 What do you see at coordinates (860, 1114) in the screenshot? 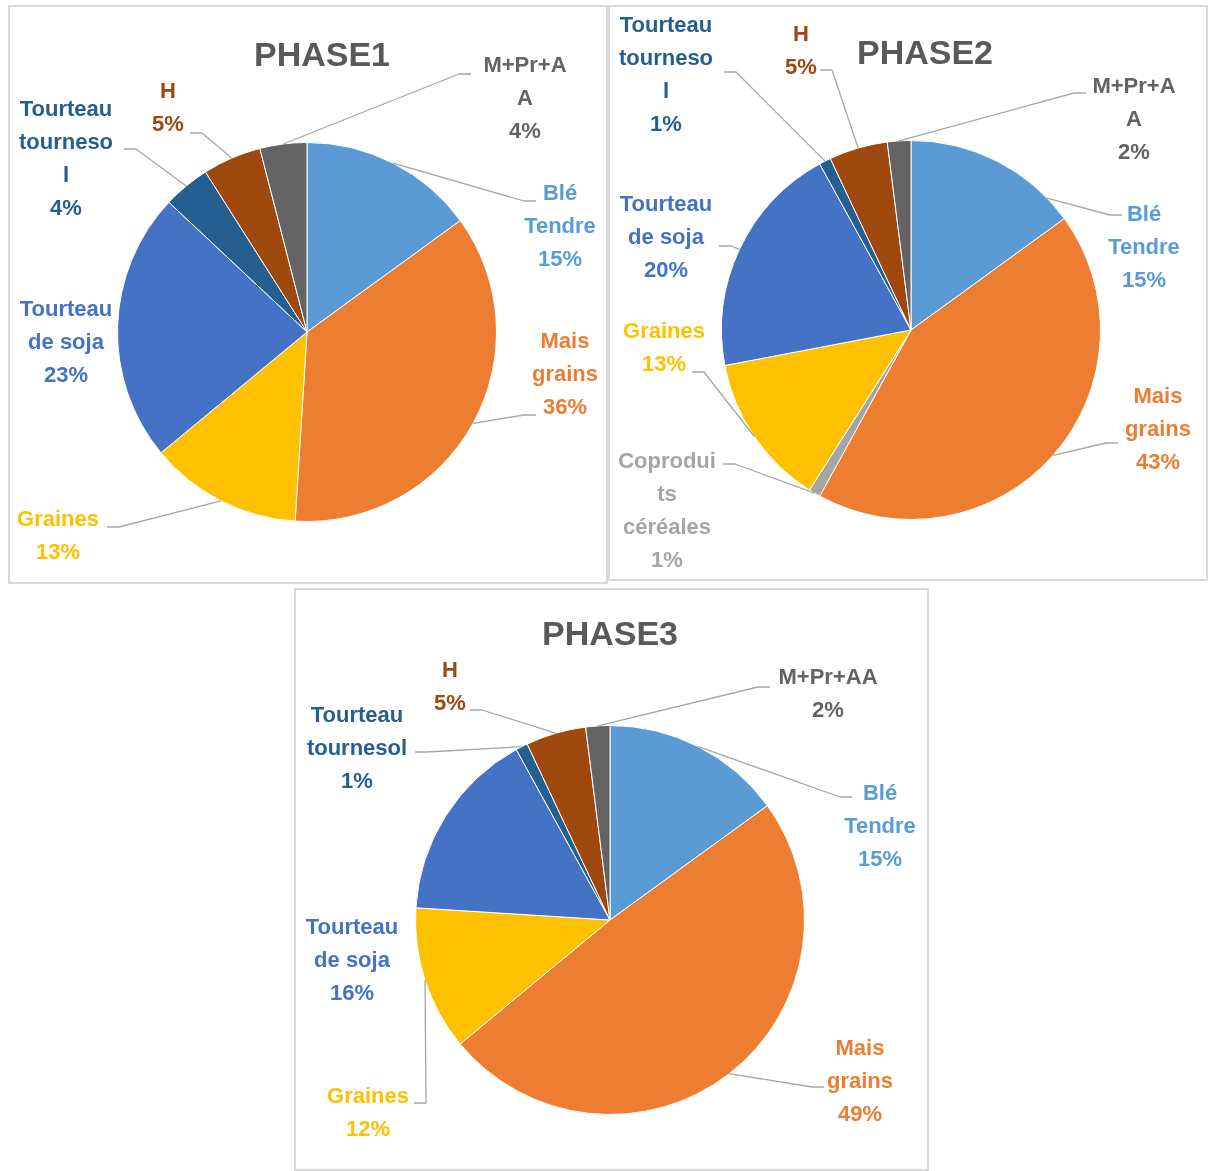
I see `data-label: 49%` at bounding box center [860, 1114].